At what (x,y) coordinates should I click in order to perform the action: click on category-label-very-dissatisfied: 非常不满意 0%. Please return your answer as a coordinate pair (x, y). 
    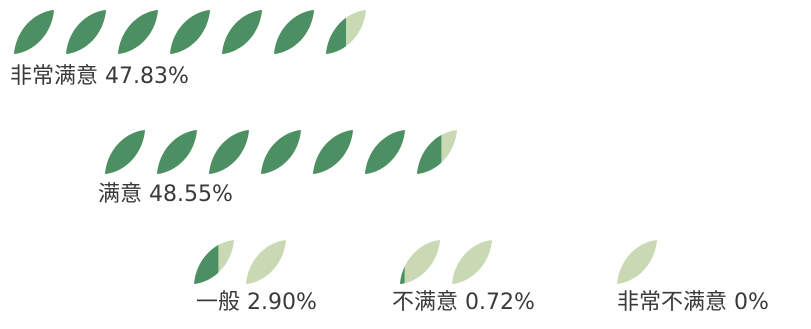
    Looking at the image, I should click on (693, 302).